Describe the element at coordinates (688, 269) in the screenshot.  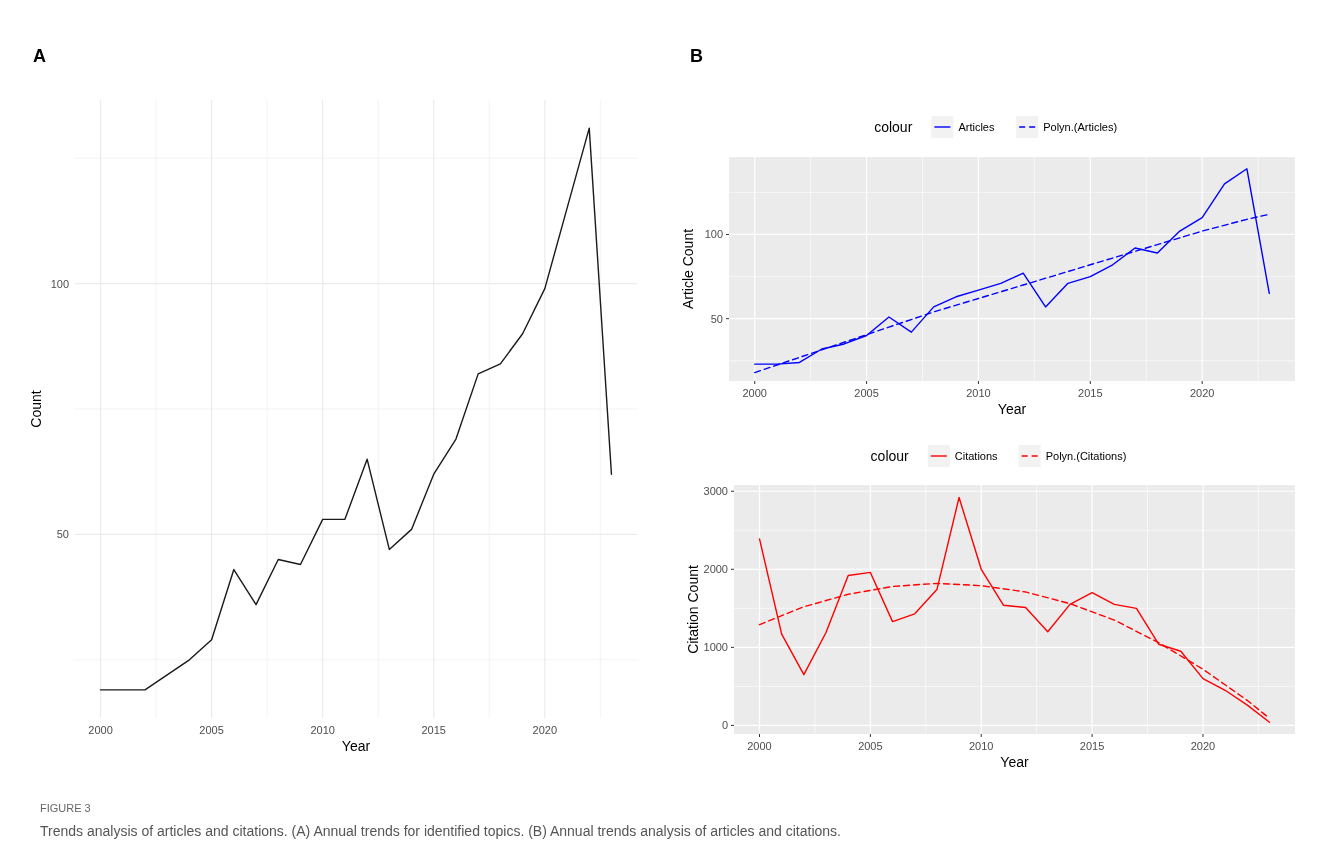
I see `y-axis-title: Article Count` at that location.